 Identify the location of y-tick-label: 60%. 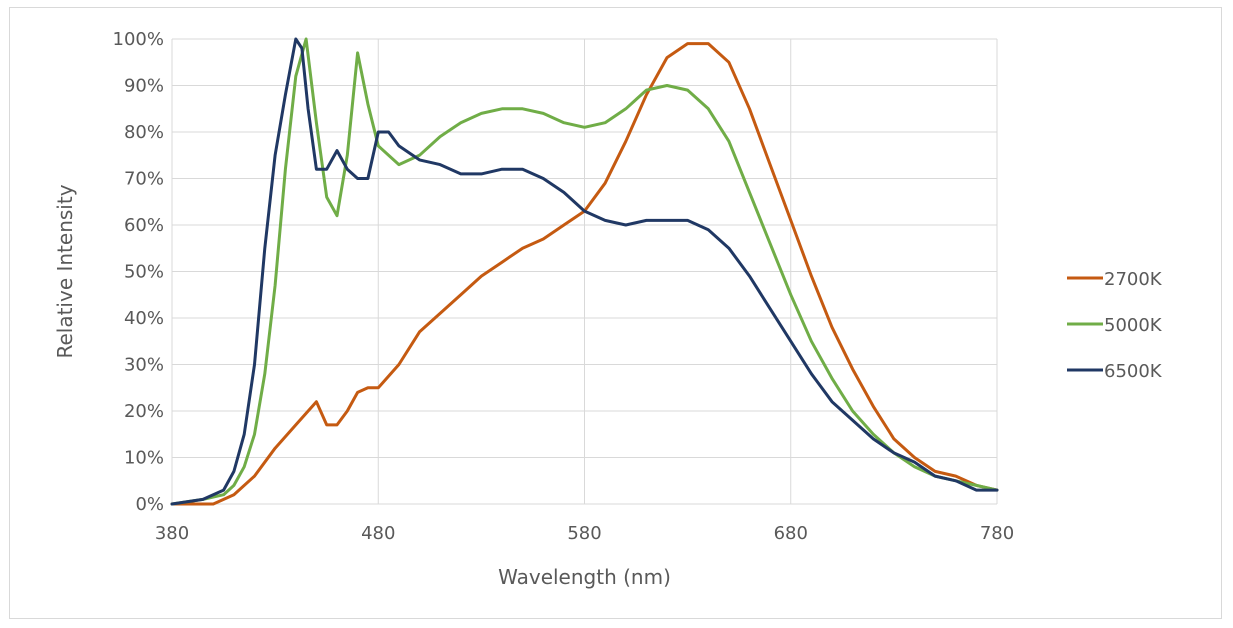
(144, 225).